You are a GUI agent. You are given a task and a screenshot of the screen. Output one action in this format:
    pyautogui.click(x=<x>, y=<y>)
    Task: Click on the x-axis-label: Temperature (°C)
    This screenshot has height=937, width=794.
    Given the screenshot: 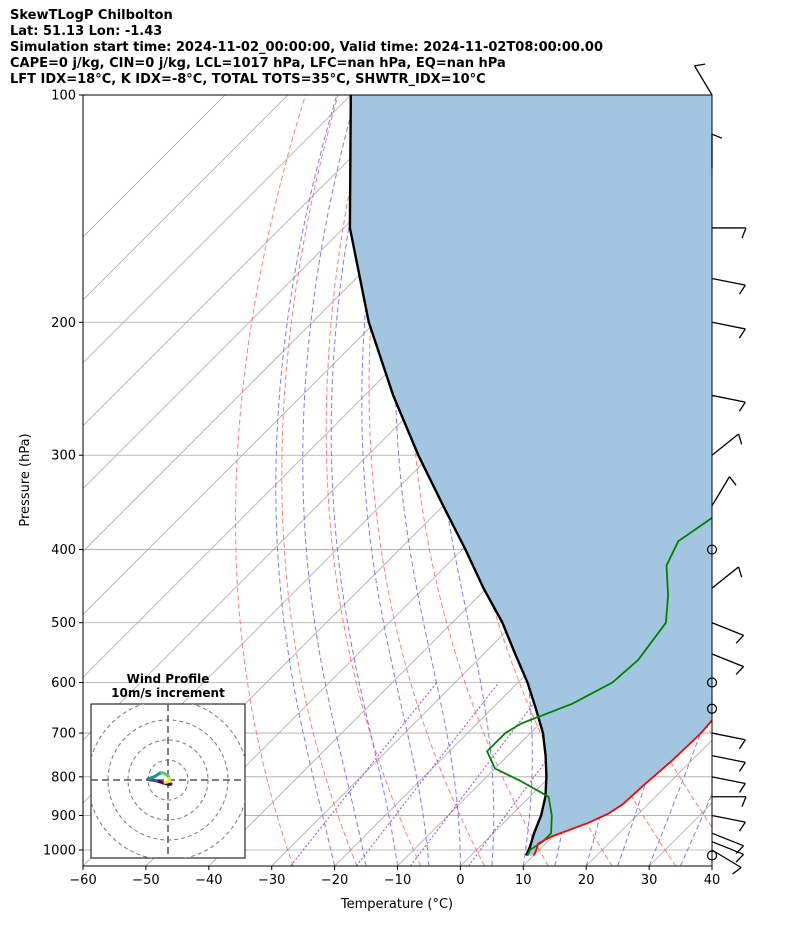 What is the action you would take?
    pyautogui.click(x=396, y=904)
    